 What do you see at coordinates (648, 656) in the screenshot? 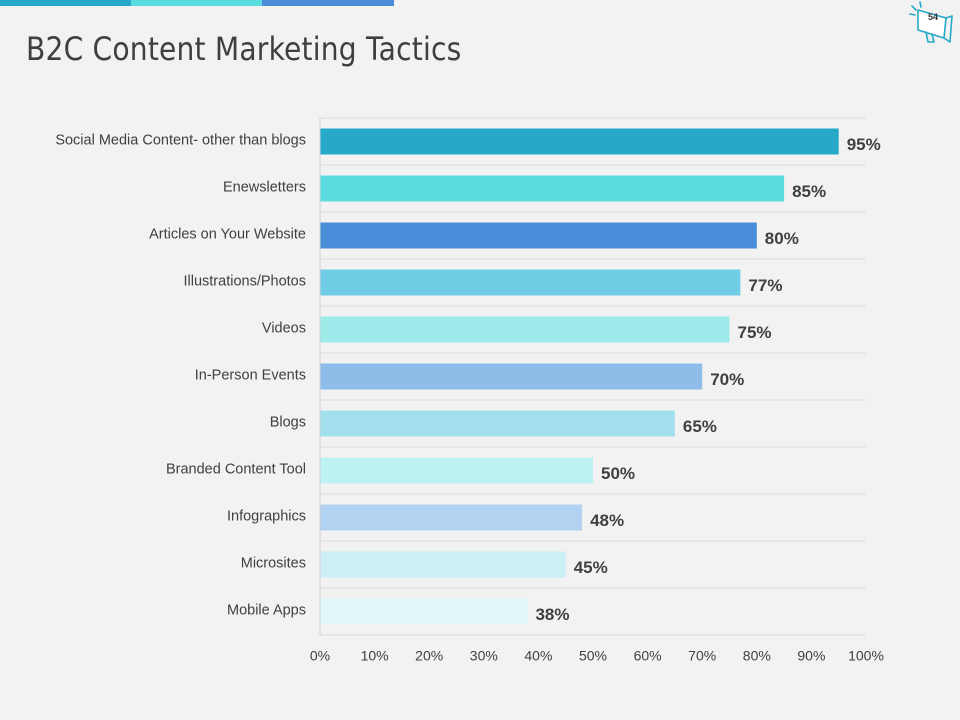
I see `x-tick-label: 60%` at bounding box center [648, 656].